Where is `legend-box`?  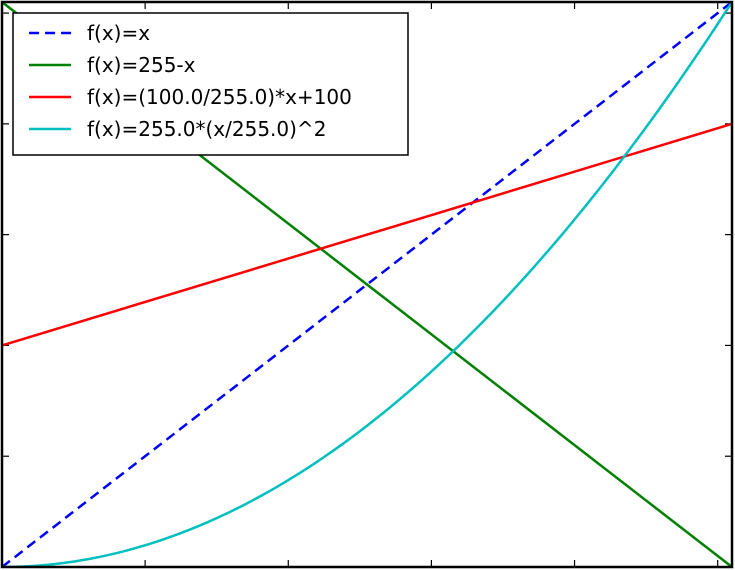 legend-box is located at coordinates (210, 84).